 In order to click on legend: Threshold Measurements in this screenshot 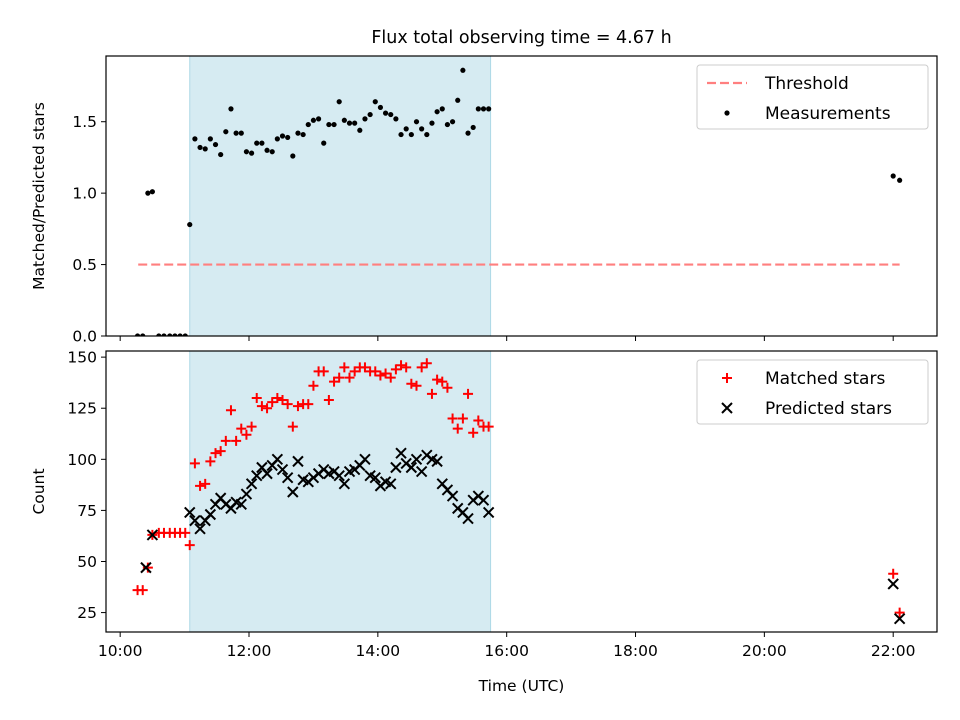, I will do `click(812, 97)`.